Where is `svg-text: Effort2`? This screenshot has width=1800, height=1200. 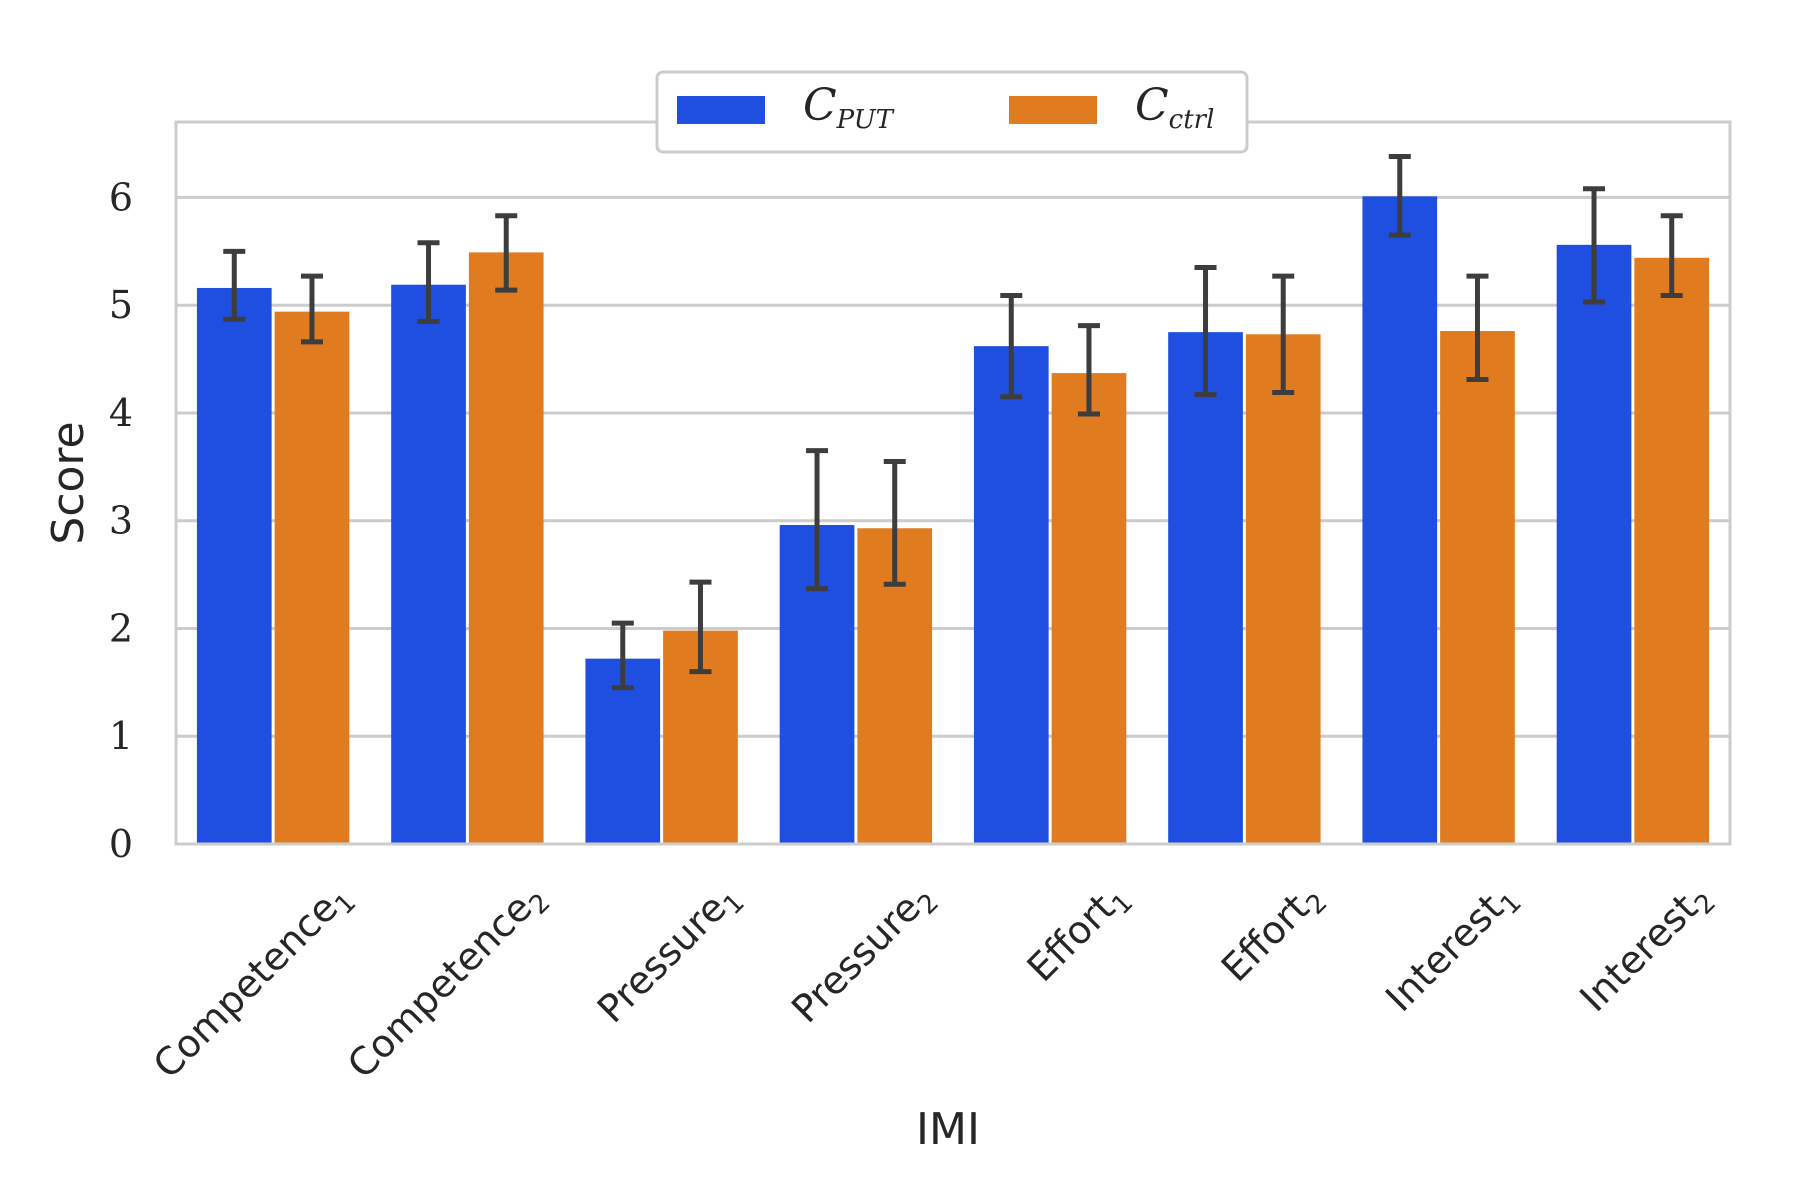
svg-text: Effort2 is located at coordinates (1273, 934).